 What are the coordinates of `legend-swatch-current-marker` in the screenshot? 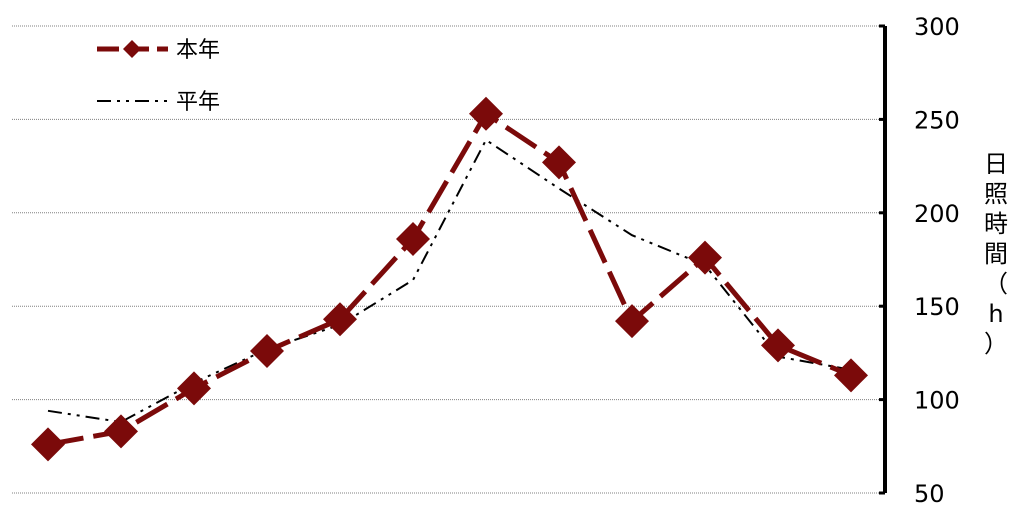 It's located at (132, 49).